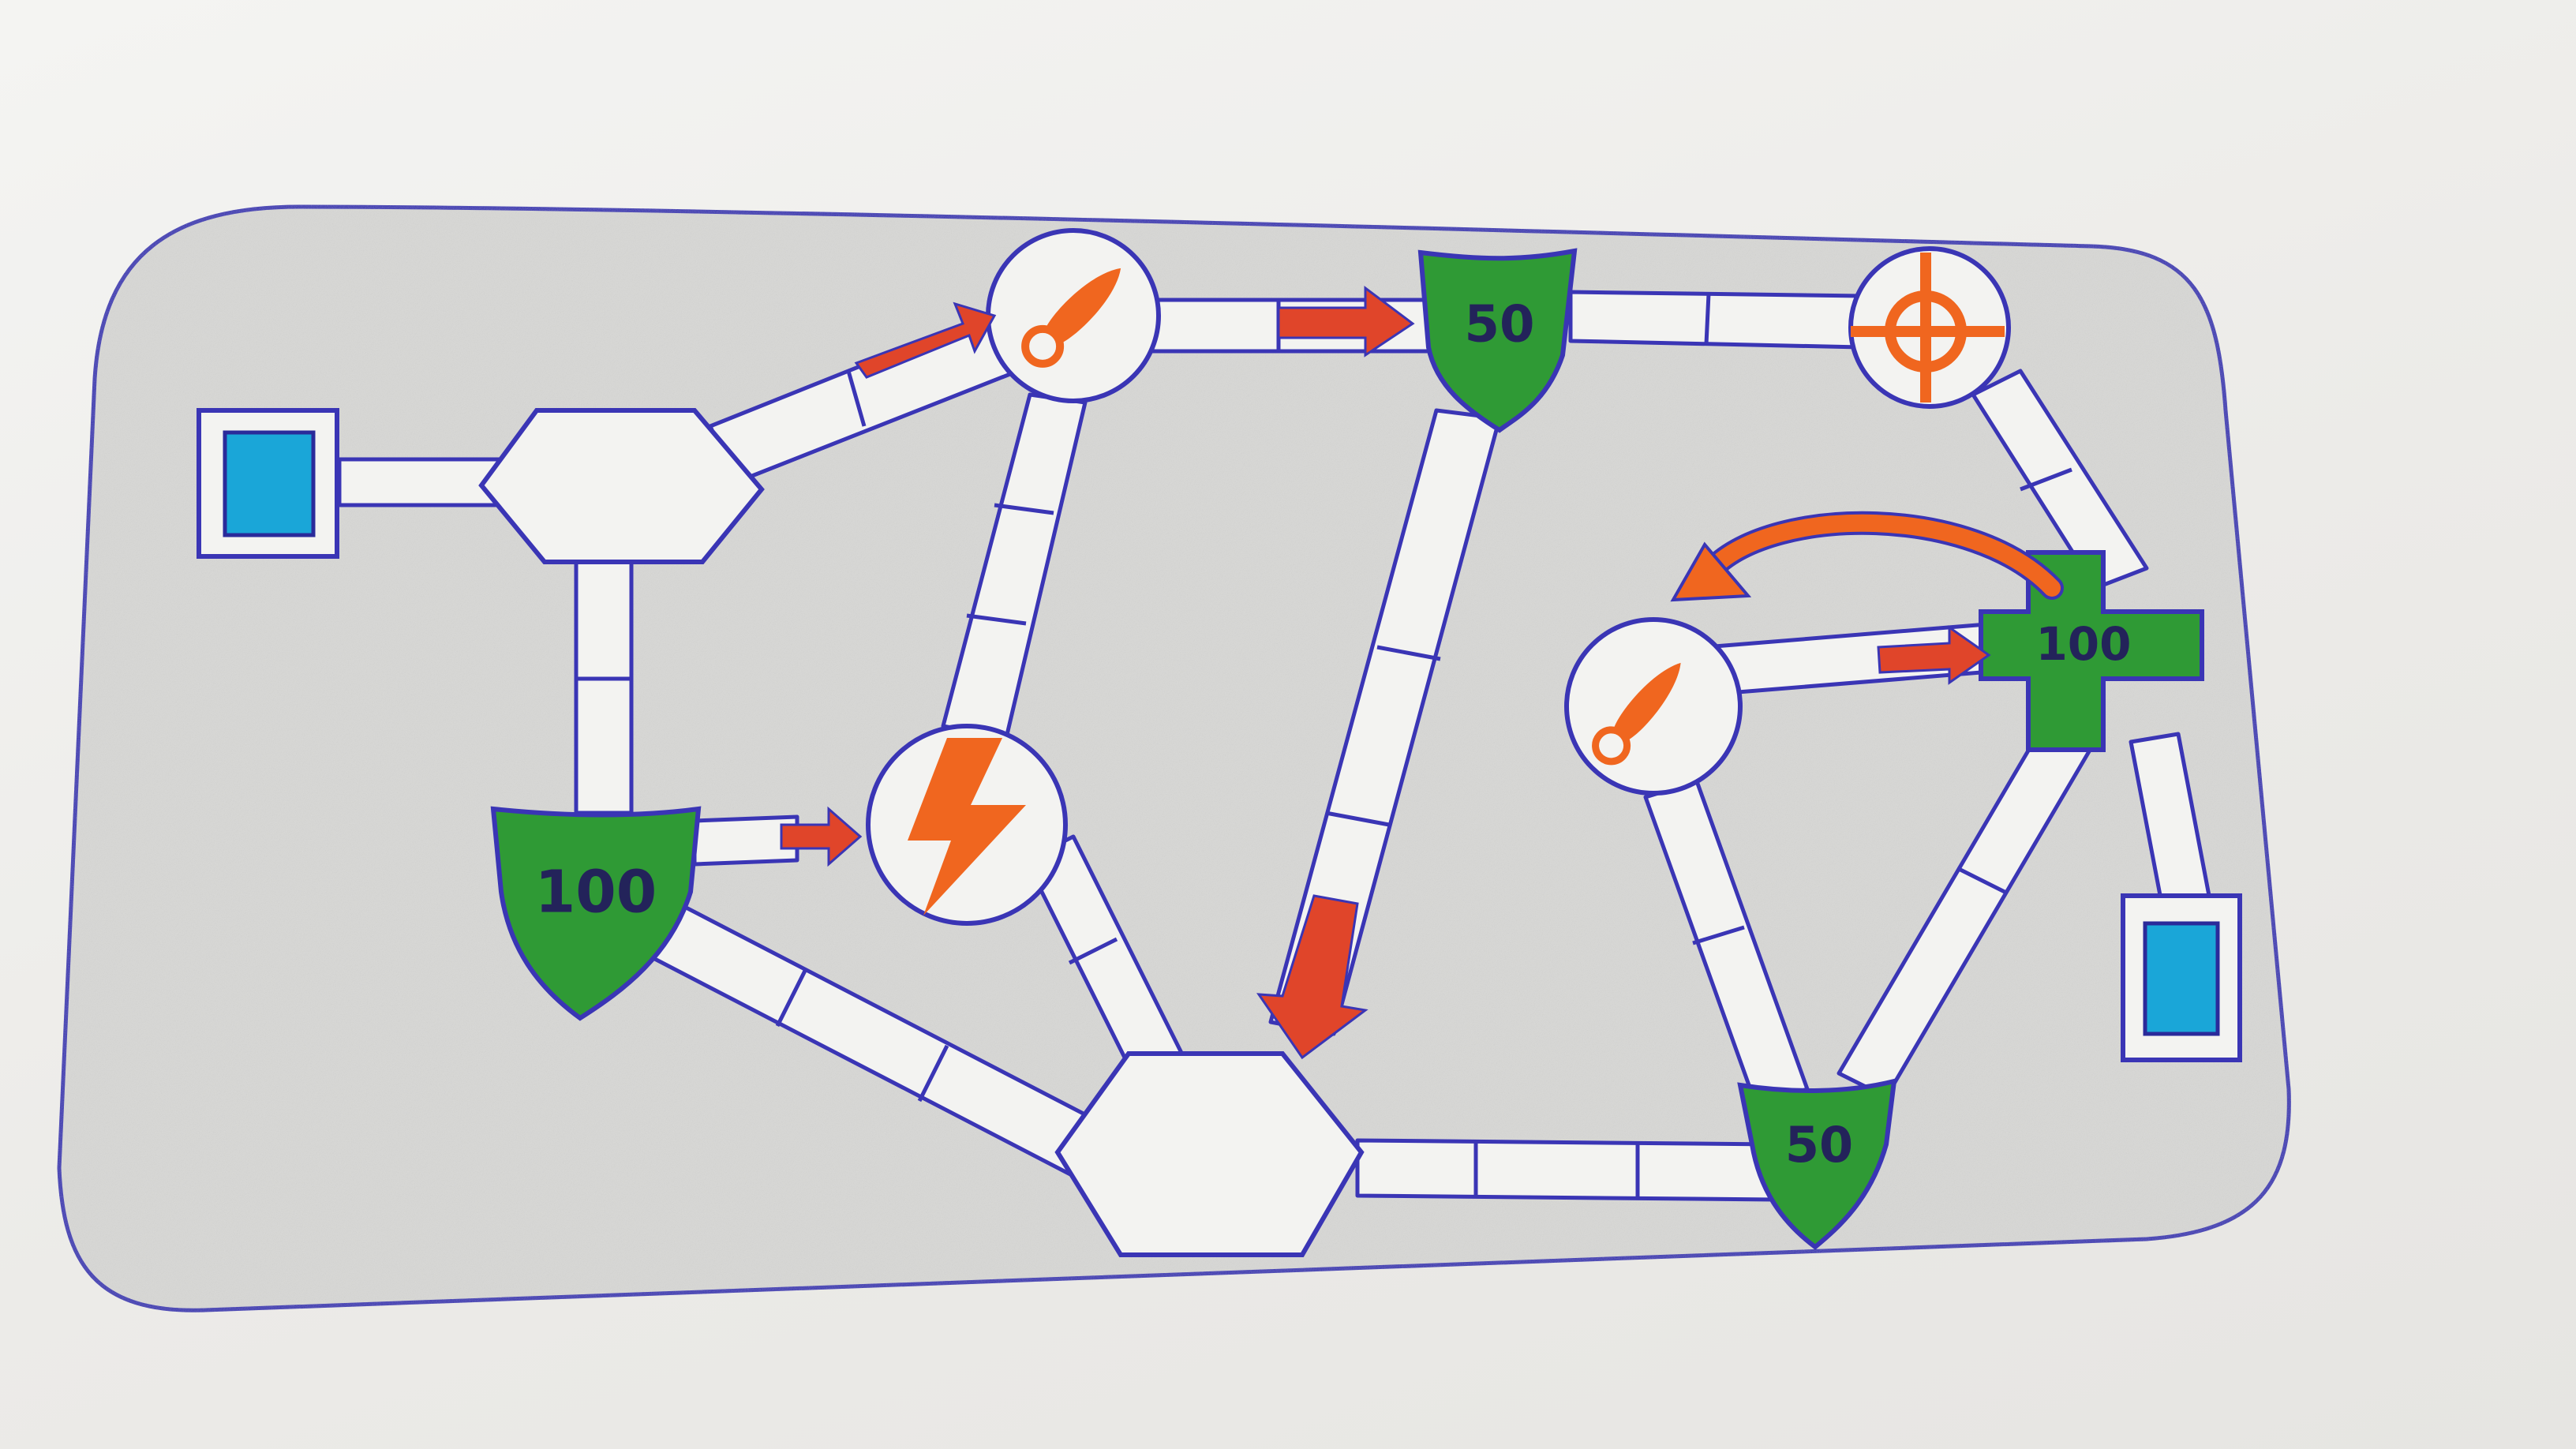 This screenshot has width=2576, height=1449. I want to click on health-cross: 100, so click(2091, 651).